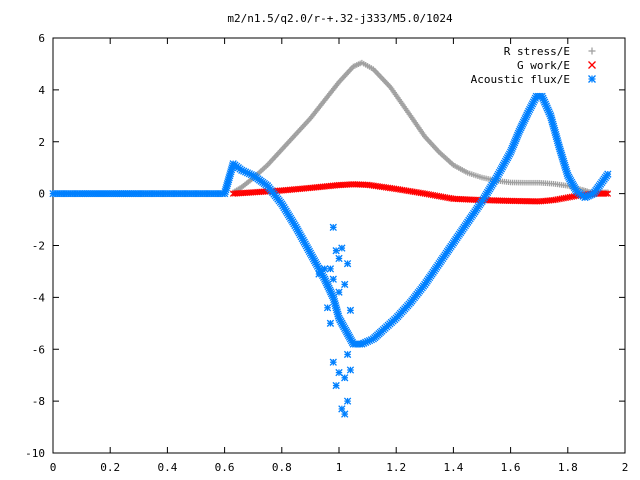 Image resolution: width=640 pixels, height=480 pixels. Describe the element at coordinates (282, 467) in the screenshot. I see `x-tick-label: 0.8` at that location.